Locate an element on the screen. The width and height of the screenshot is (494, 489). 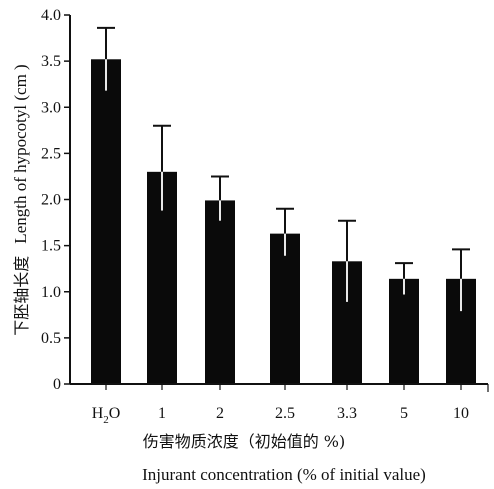
svg-text:下胚轴长度 Length of hypocoty: 下胚轴长度 Length of hypocotyl (cm ) is located at coordinates (21, 199).